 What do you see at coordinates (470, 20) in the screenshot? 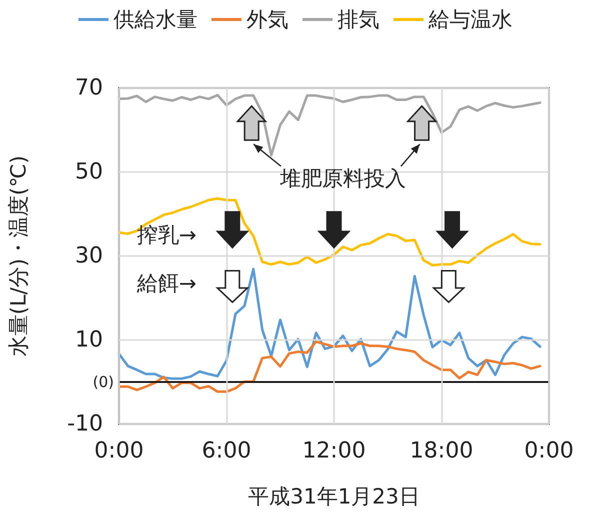
I see `legend-label: 給与温水` at bounding box center [470, 20].